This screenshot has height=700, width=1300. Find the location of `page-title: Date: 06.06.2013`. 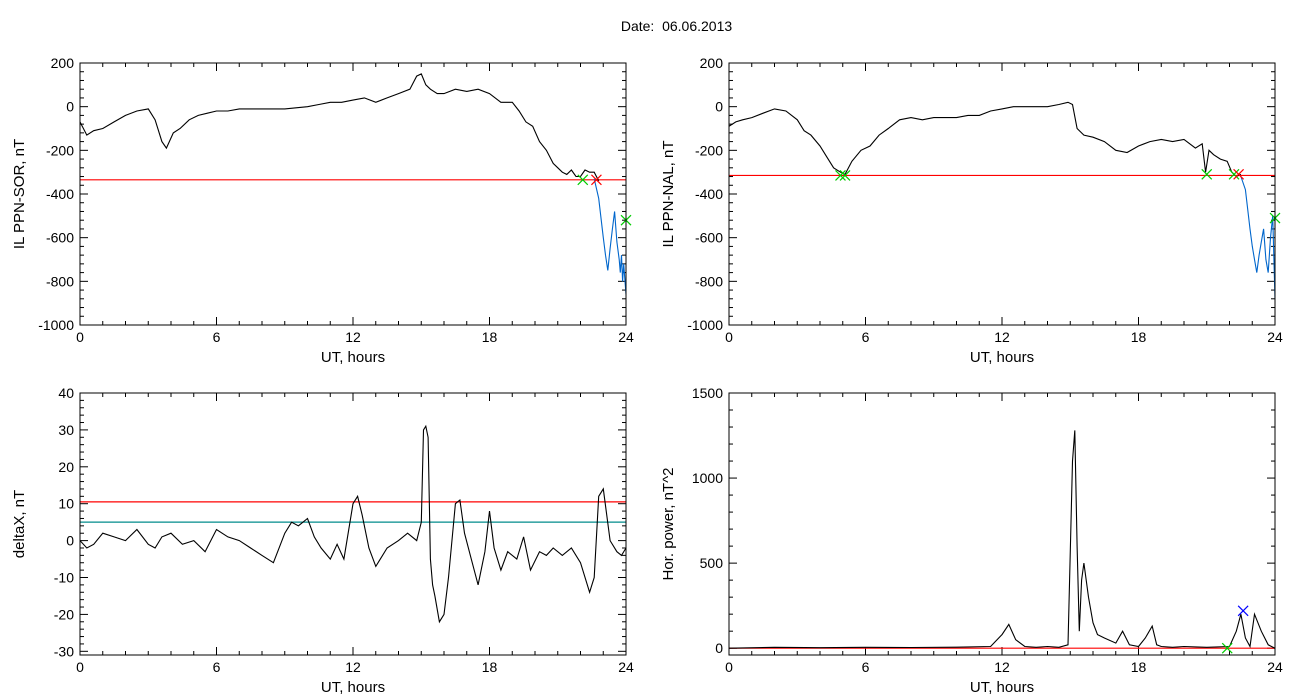

page-title: Date: 06.06.2013 is located at coordinates (676, 26).